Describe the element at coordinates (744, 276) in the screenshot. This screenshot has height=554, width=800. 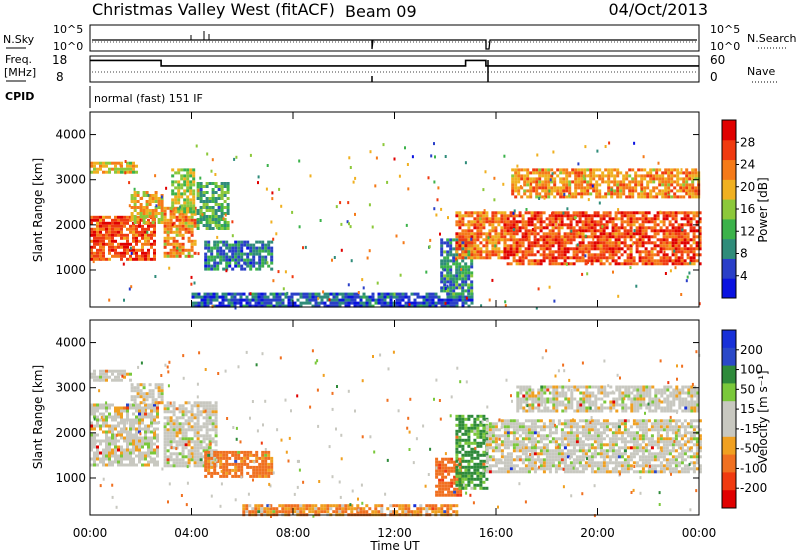
I see `power-colorbar-tick-label: 4` at that location.